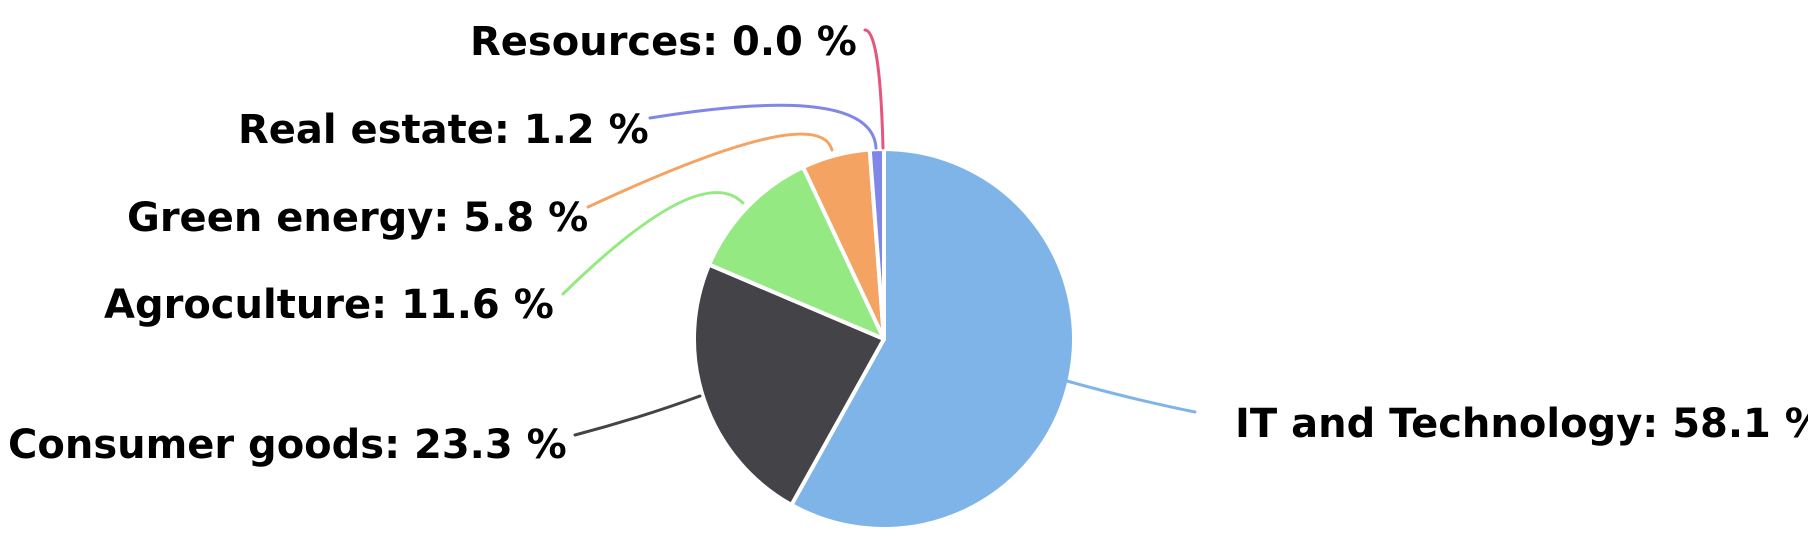  I want to click on data-label-it-and-technology: IT and Technology: 58.1 %, so click(1521, 424).